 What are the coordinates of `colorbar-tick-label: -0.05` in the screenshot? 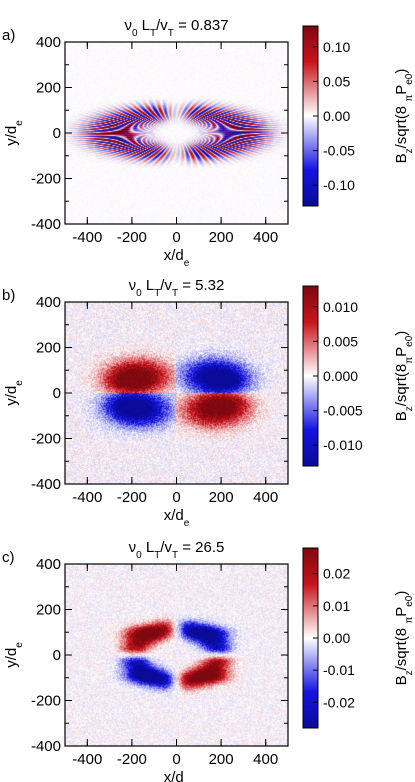 It's located at (339, 151).